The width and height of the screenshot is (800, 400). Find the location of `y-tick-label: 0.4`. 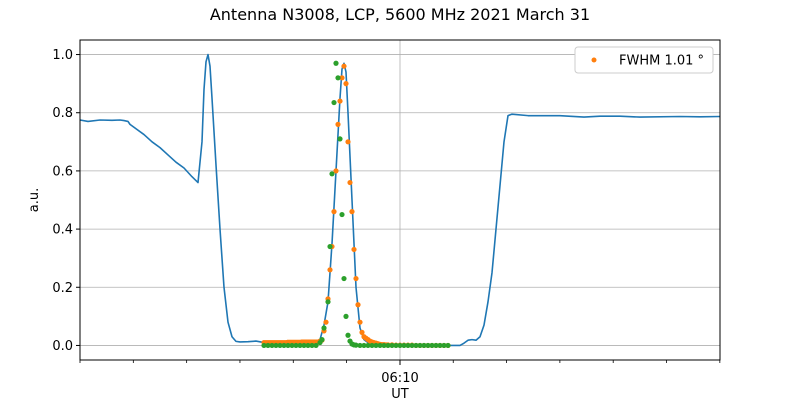

y-tick-label: 0.4 is located at coordinates (62, 230).